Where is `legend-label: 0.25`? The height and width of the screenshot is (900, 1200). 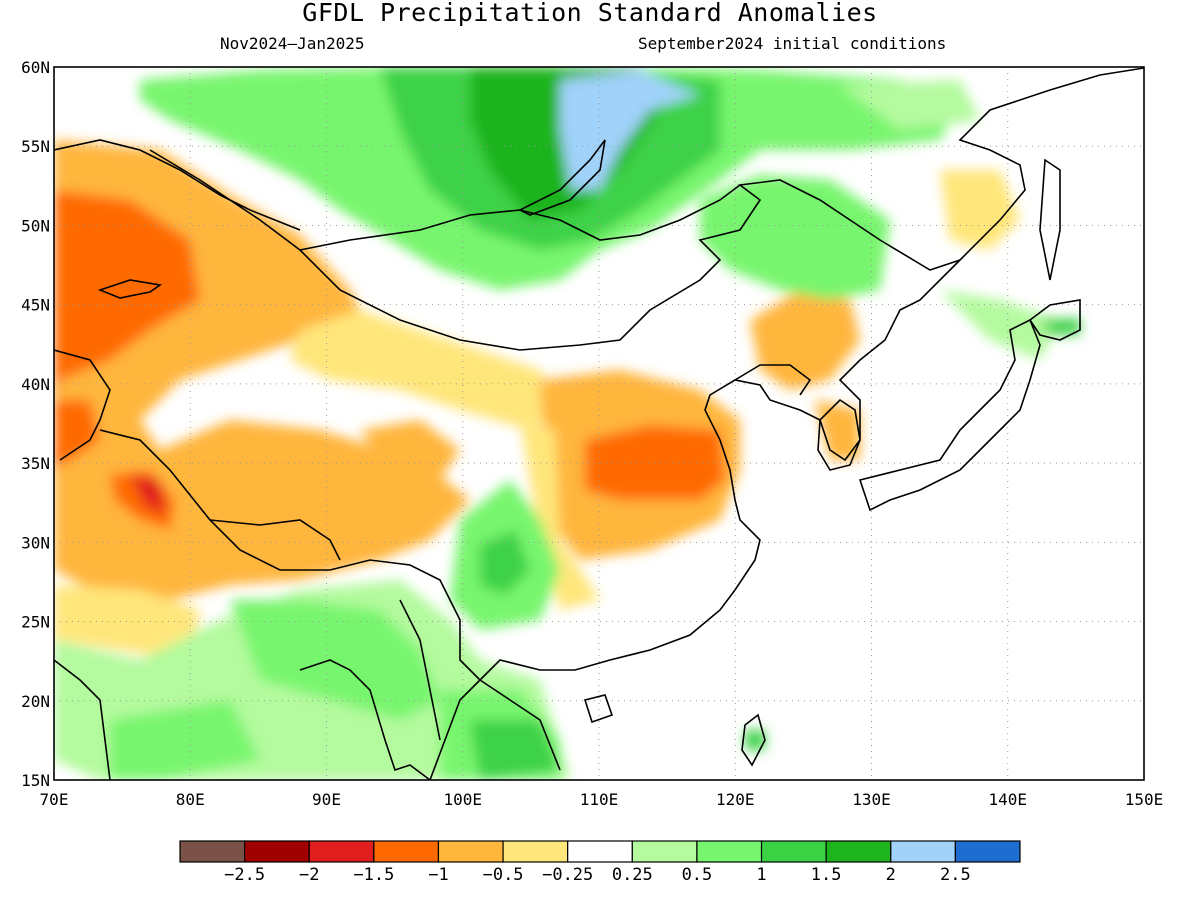
legend-label: 0.25 is located at coordinates (632, 875).